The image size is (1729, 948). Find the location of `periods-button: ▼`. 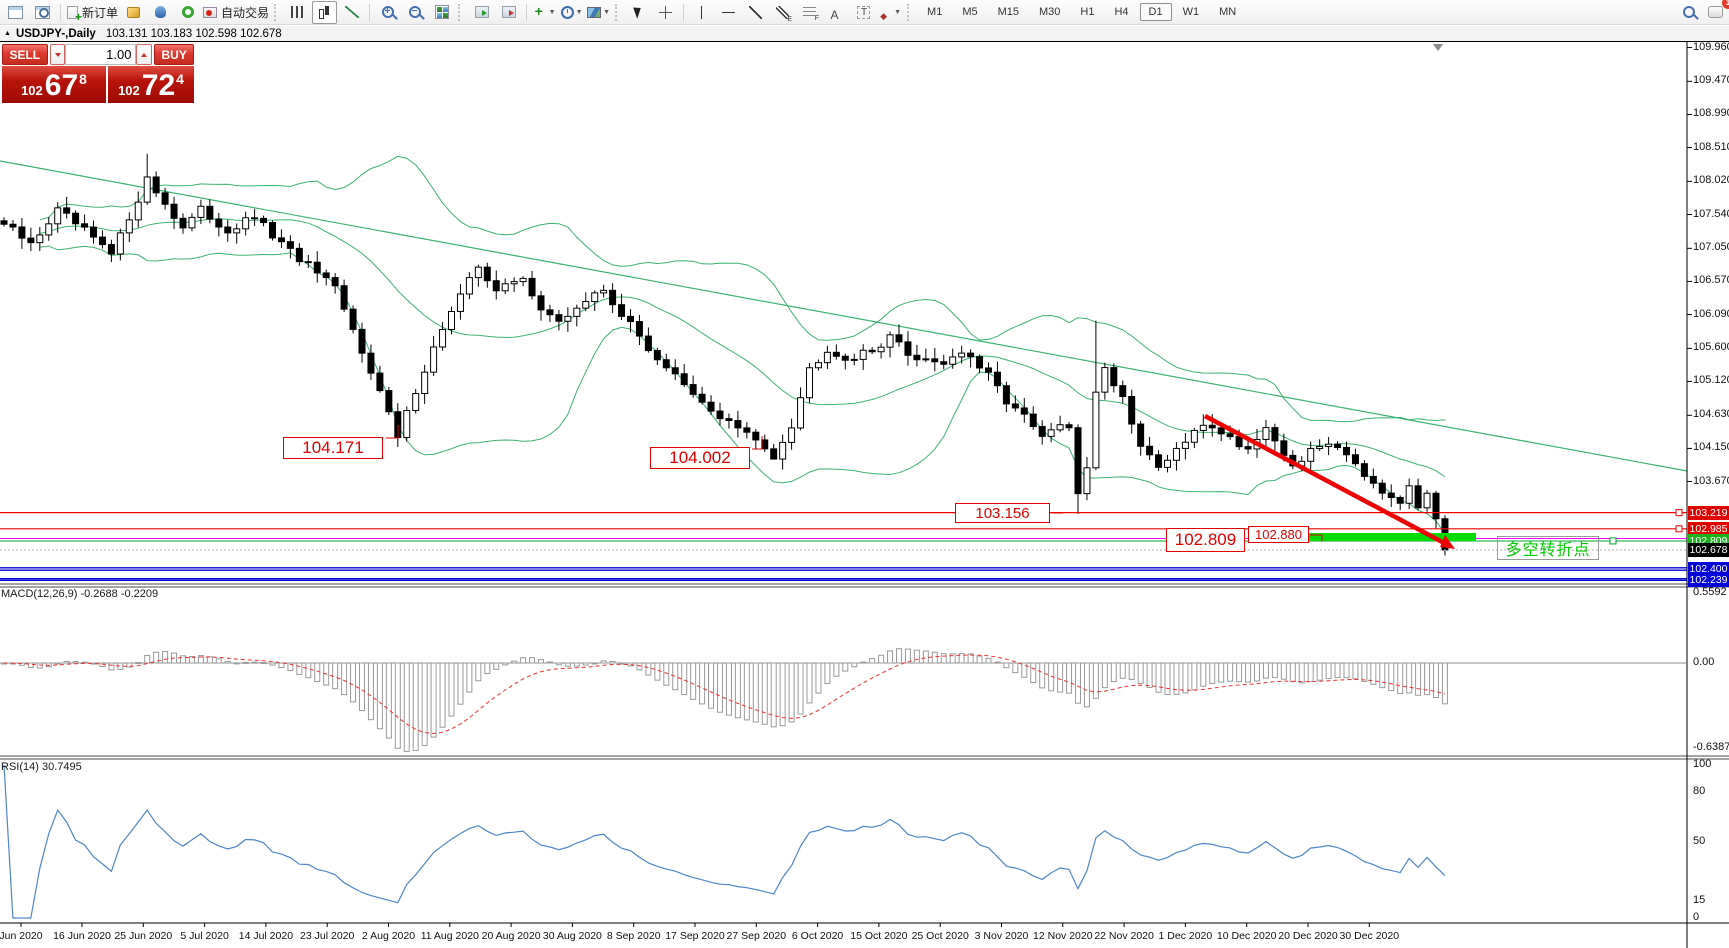

periods-button: ▼ is located at coordinates (571, 12).